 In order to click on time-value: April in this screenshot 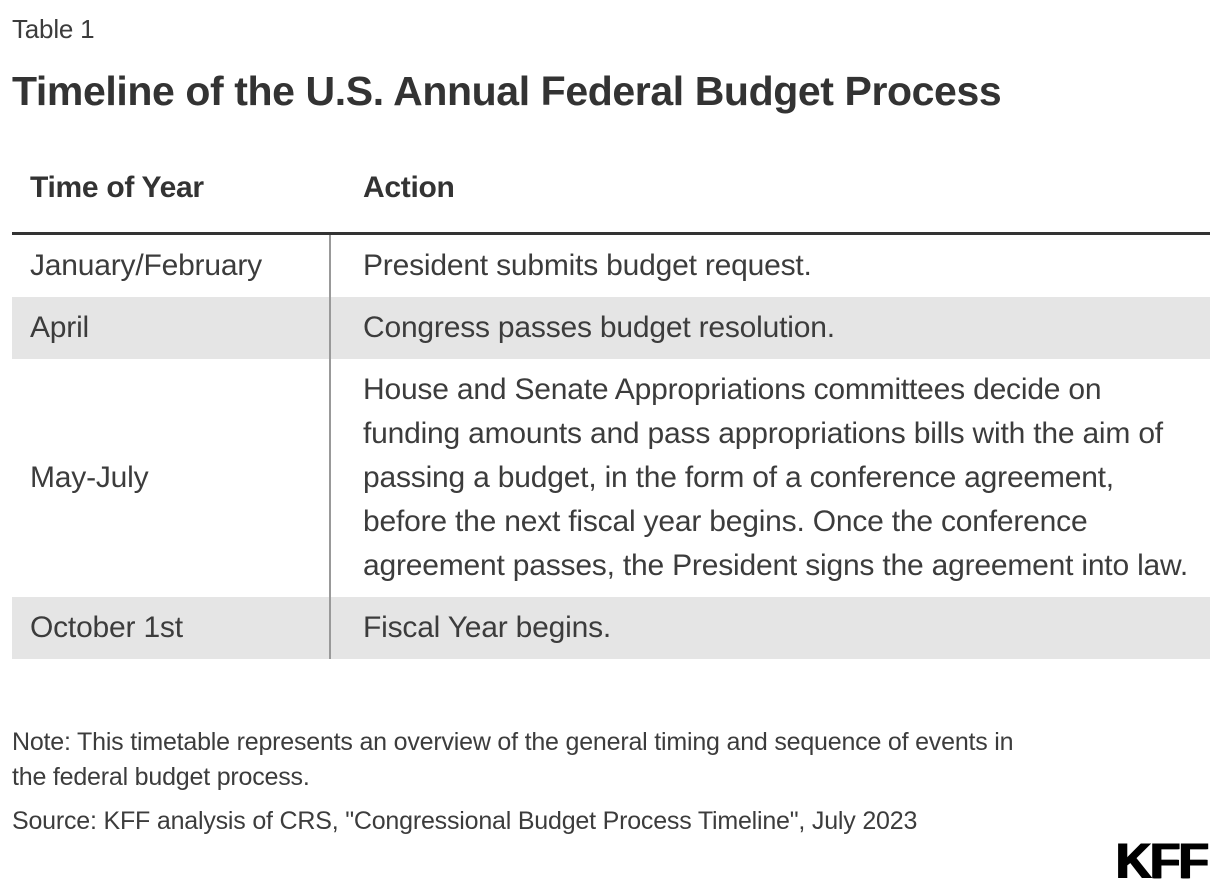, I will do `click(60, 327)`.